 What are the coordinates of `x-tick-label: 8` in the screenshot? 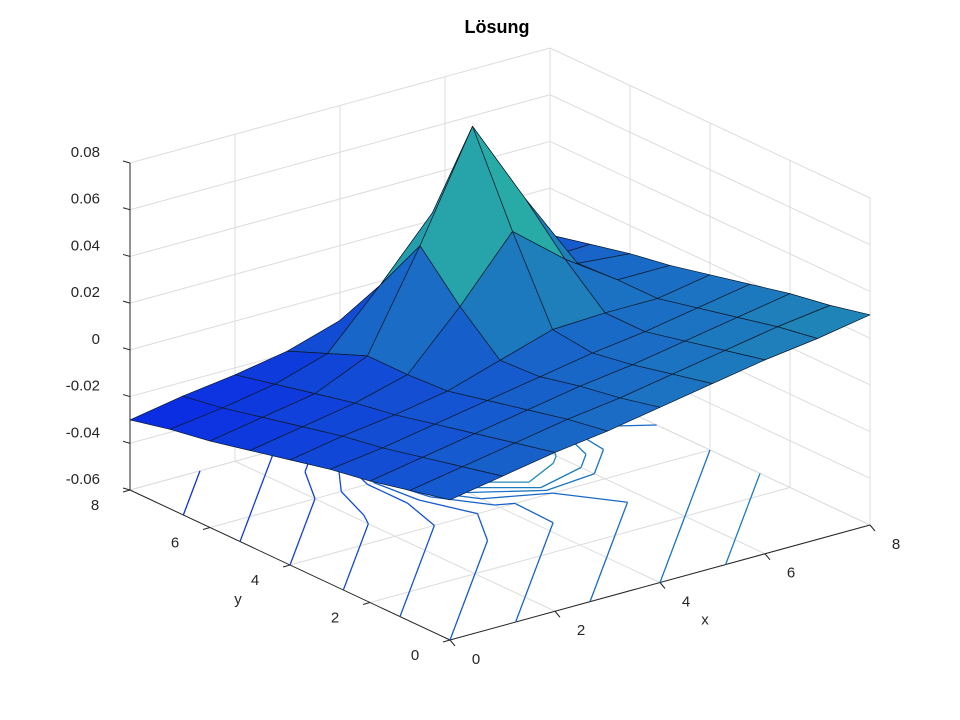 It's located at (896, 544).